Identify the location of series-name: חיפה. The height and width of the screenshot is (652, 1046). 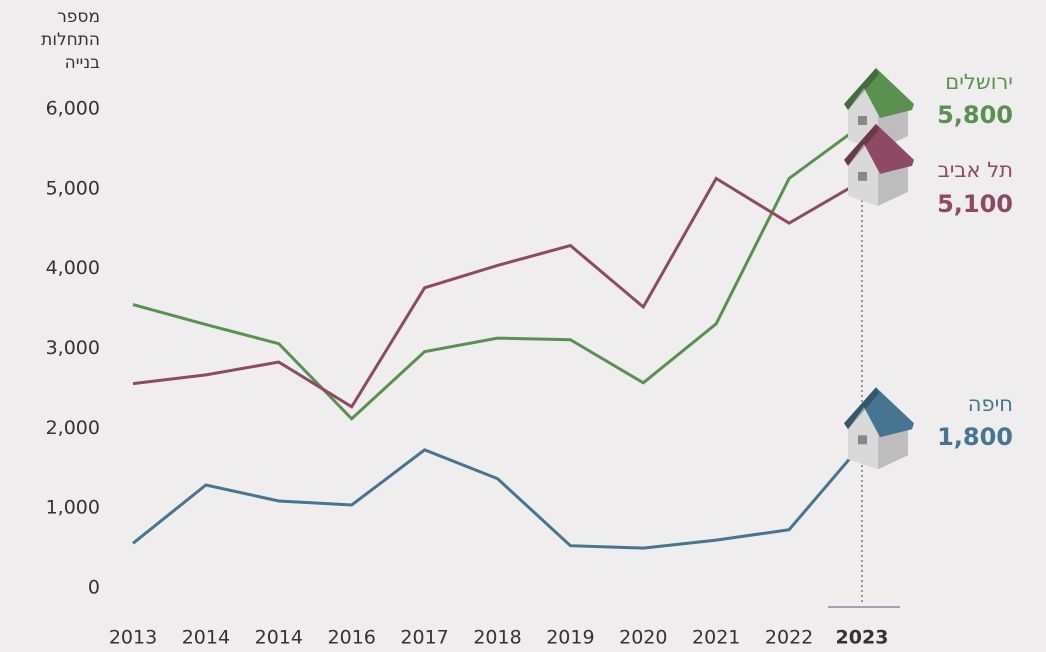
(990, 404).